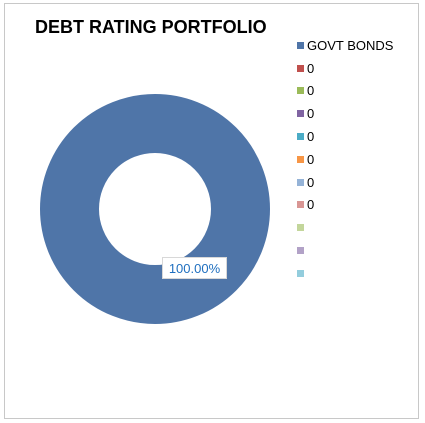  I want to click on data-label-govt-bonds: 100.00%, so click(194, 268).